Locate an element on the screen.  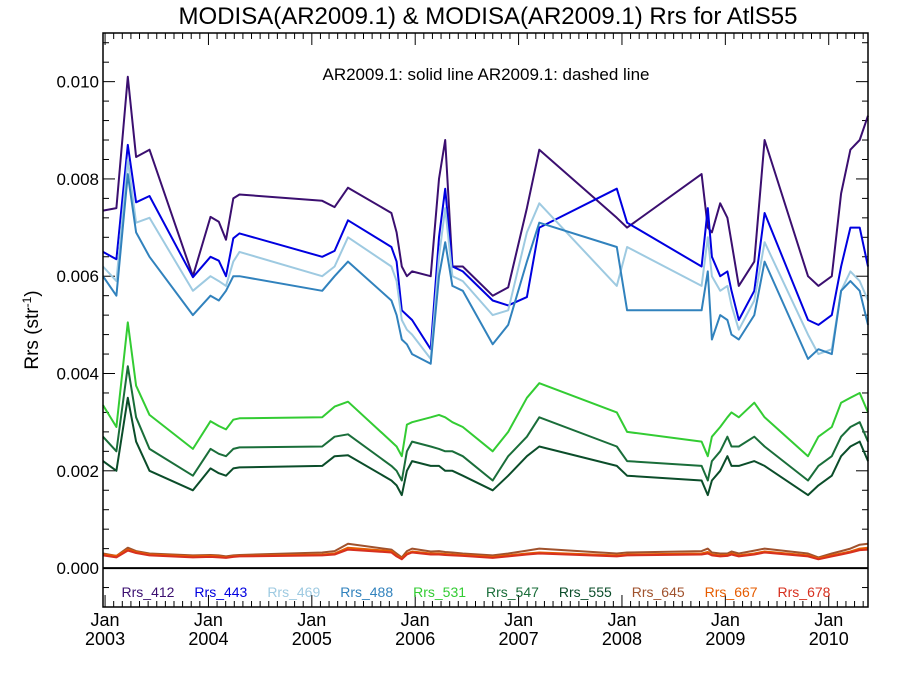
legend-label-rrs_547: Rrs_547 is located at coordinates (512, 592).